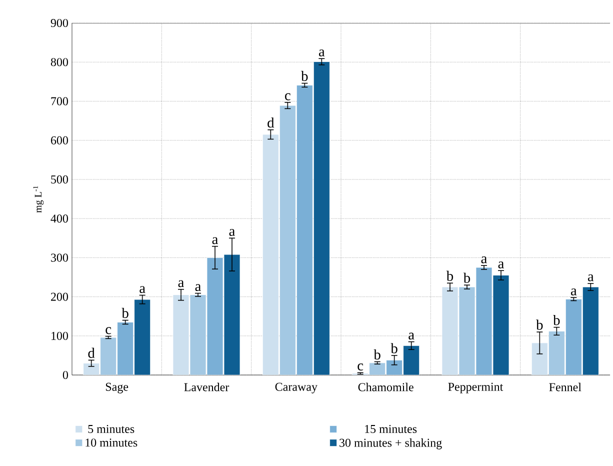 This screenshot has width=613, height=466. What do you see at coordinates (59, 179) in the screenshot?
I see `y-tick-label: 500` at bounding box center [59, 179].